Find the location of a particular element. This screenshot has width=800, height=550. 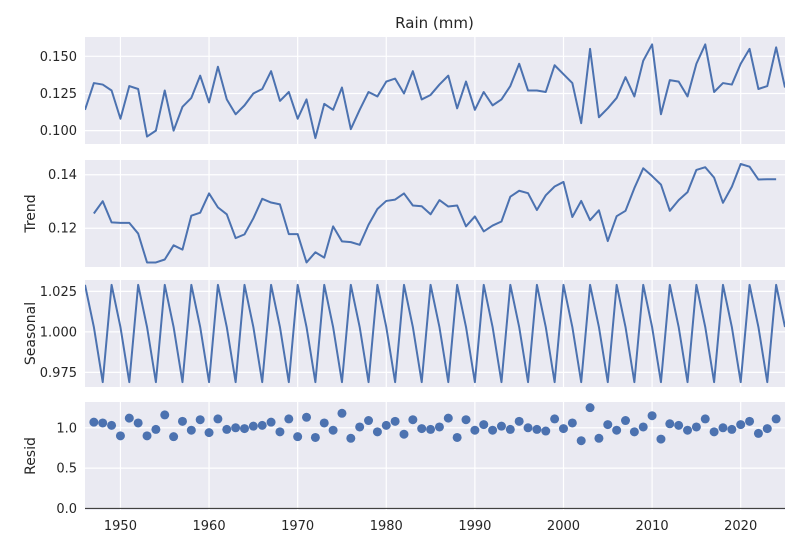

y-tick-label: 0.5 is located at coordinates (66, 469).